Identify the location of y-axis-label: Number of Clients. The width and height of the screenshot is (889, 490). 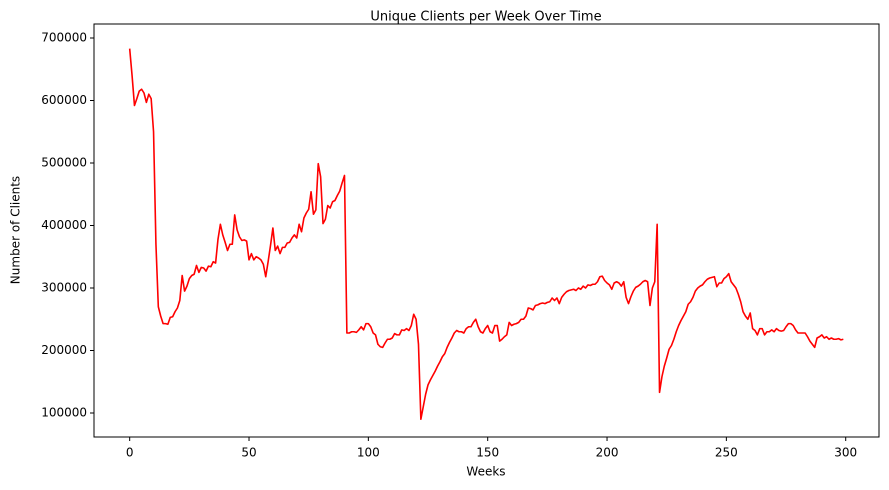
(16, 230).